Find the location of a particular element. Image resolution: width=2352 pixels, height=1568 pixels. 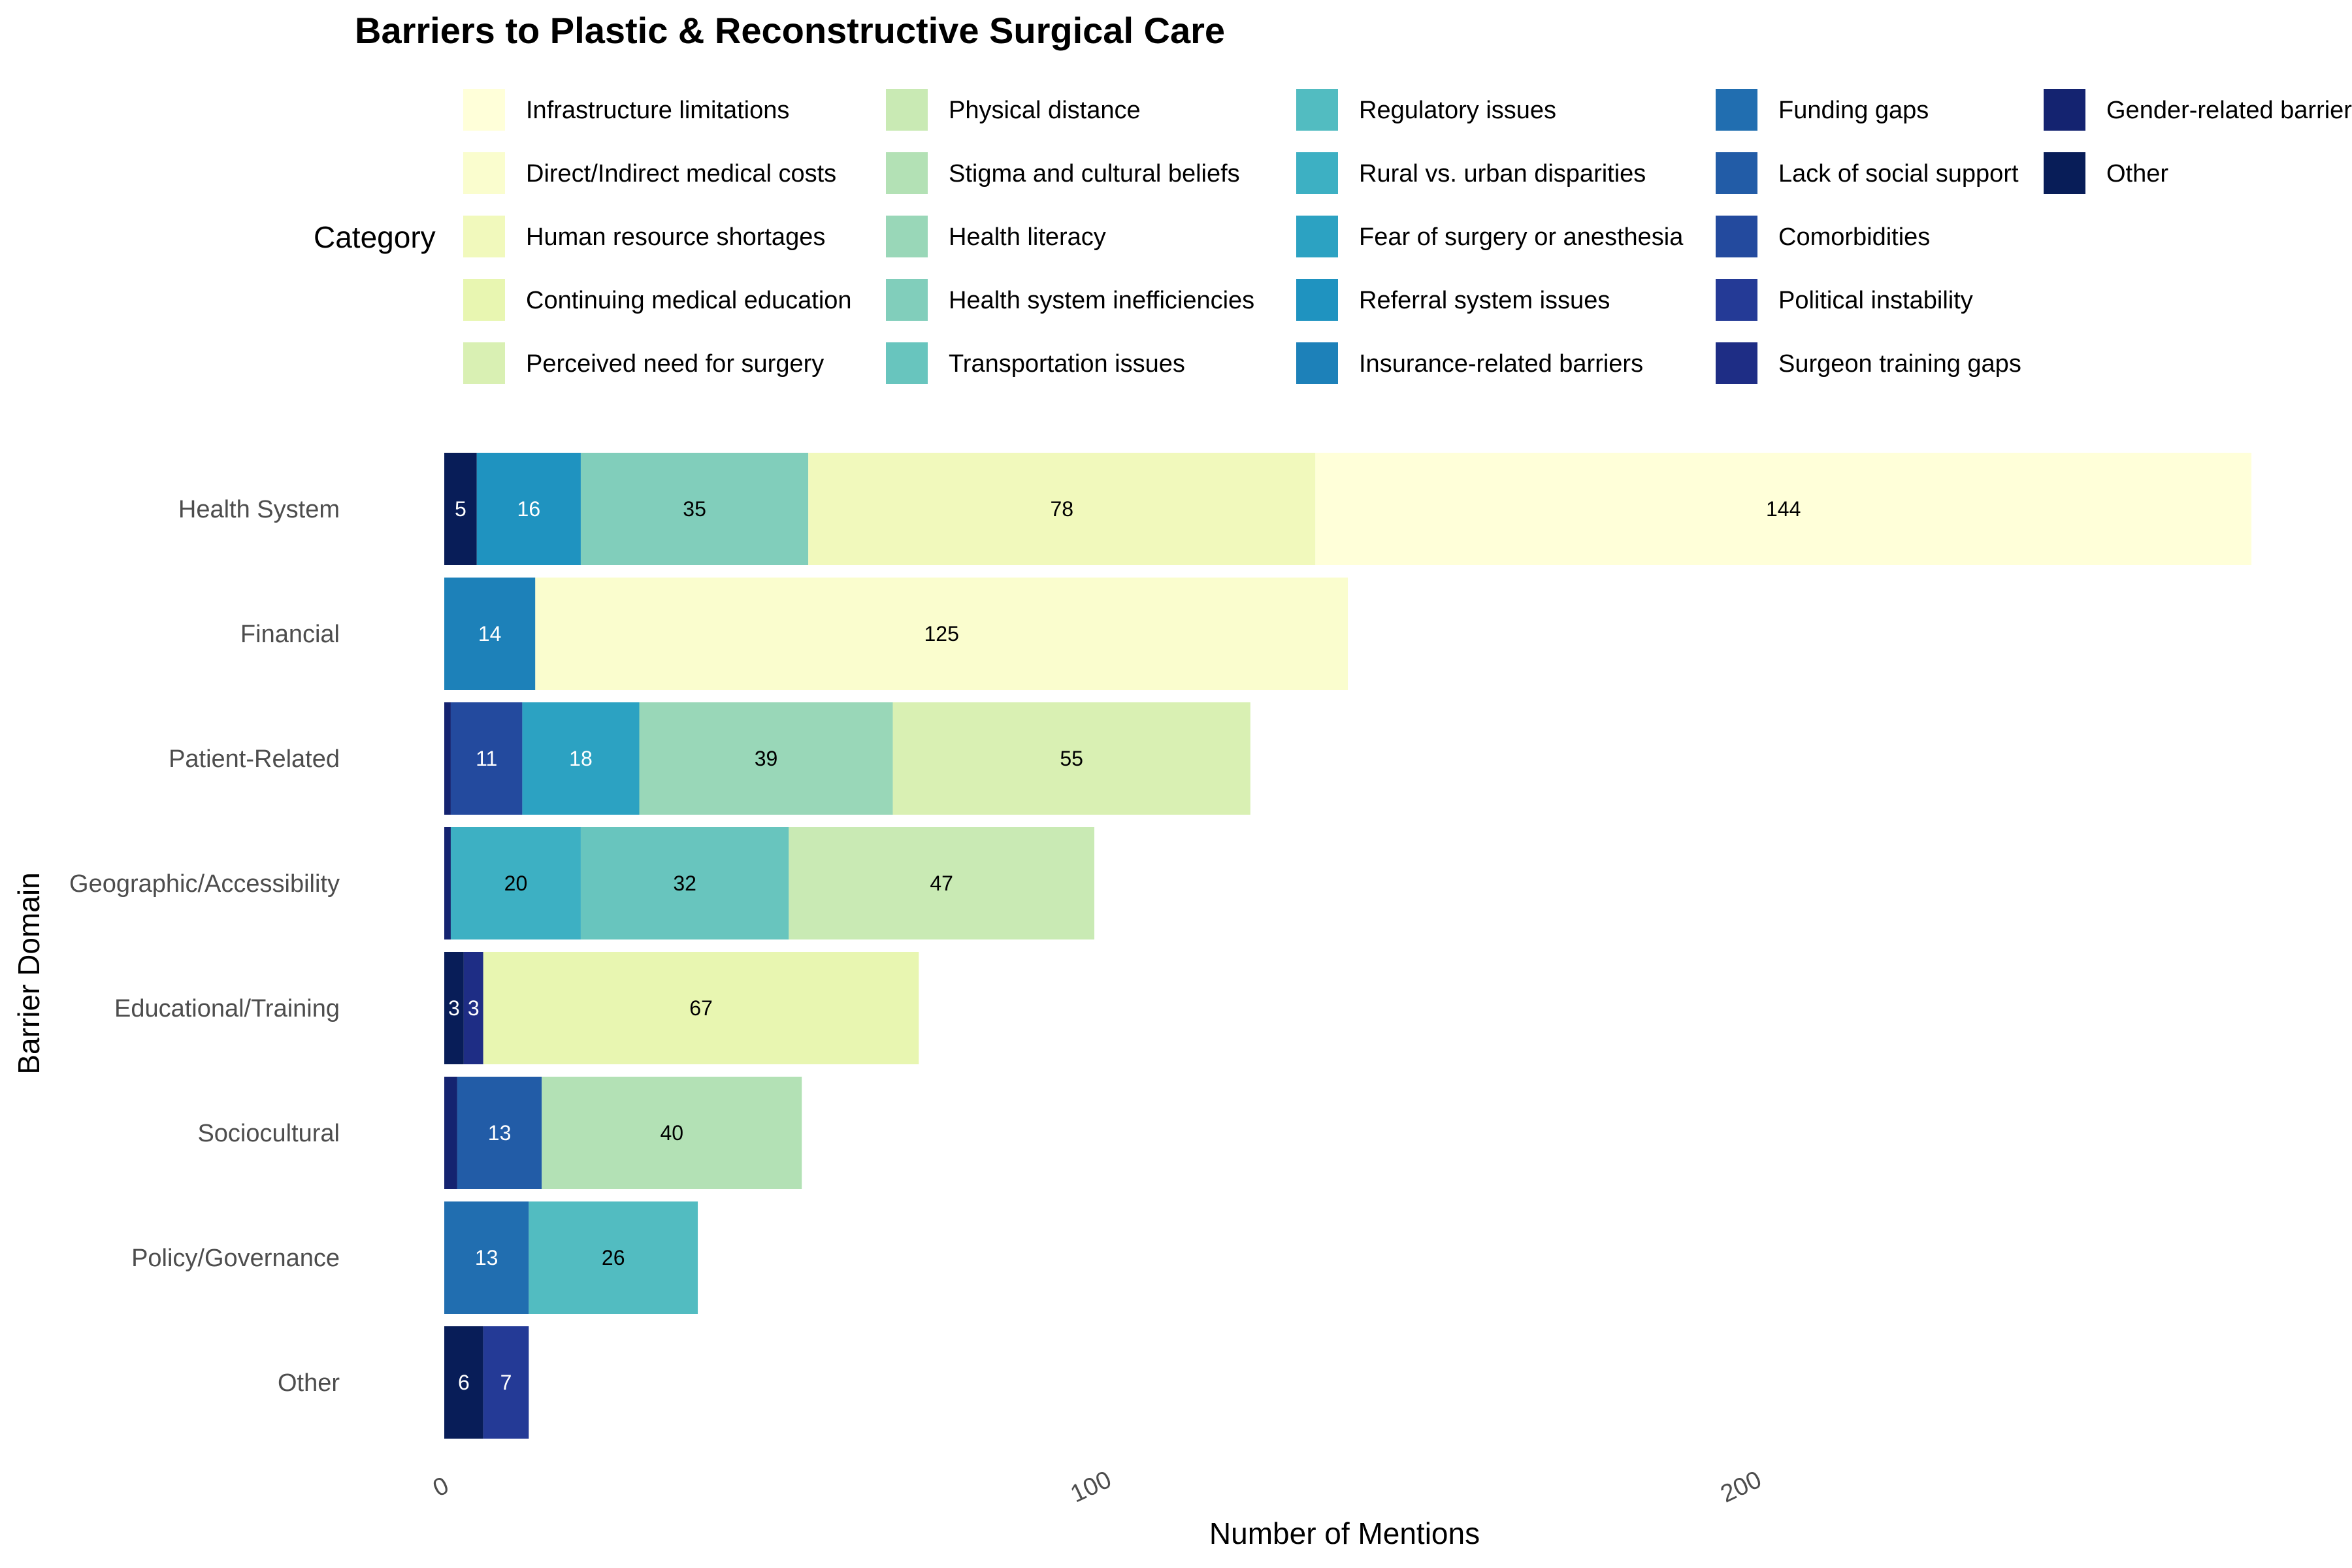

bar-health-system-other is located at coordinates (460, 509).